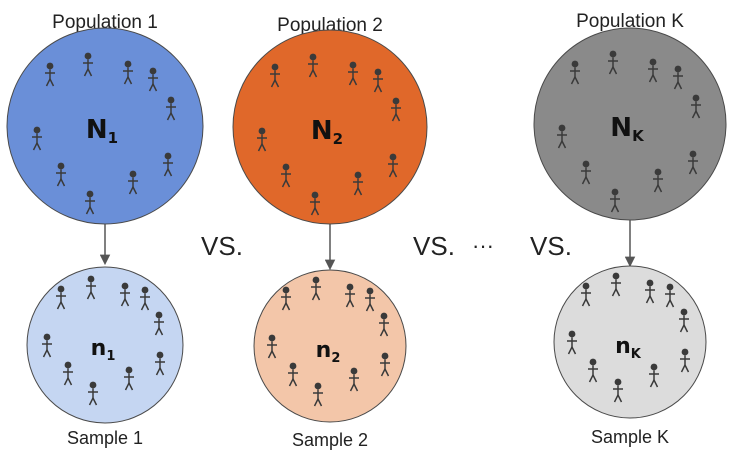  What do you see at coordinates (102, 131) in the screenshot?
I see `population-1-size-symbol: N1` at bounding box center [102, 131].